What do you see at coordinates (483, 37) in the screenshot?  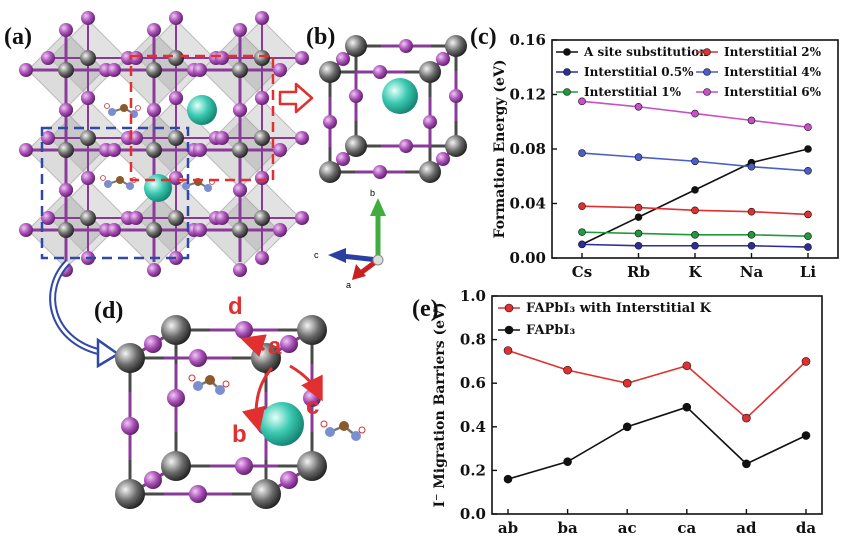 I see `panel-label-c: (c)` at bounding box center [483, 37].